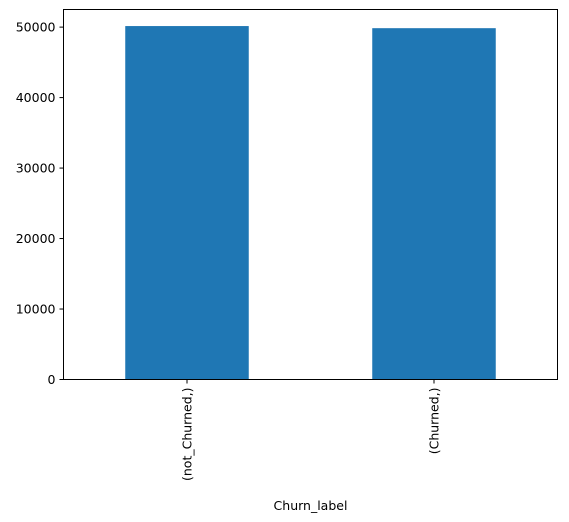 The height and width of the screenshot is (522, 569). What do you see at coordinates (52, 379) in the screenshot?
I see `y-tick-label: 0` at bounding box center [52, 379].